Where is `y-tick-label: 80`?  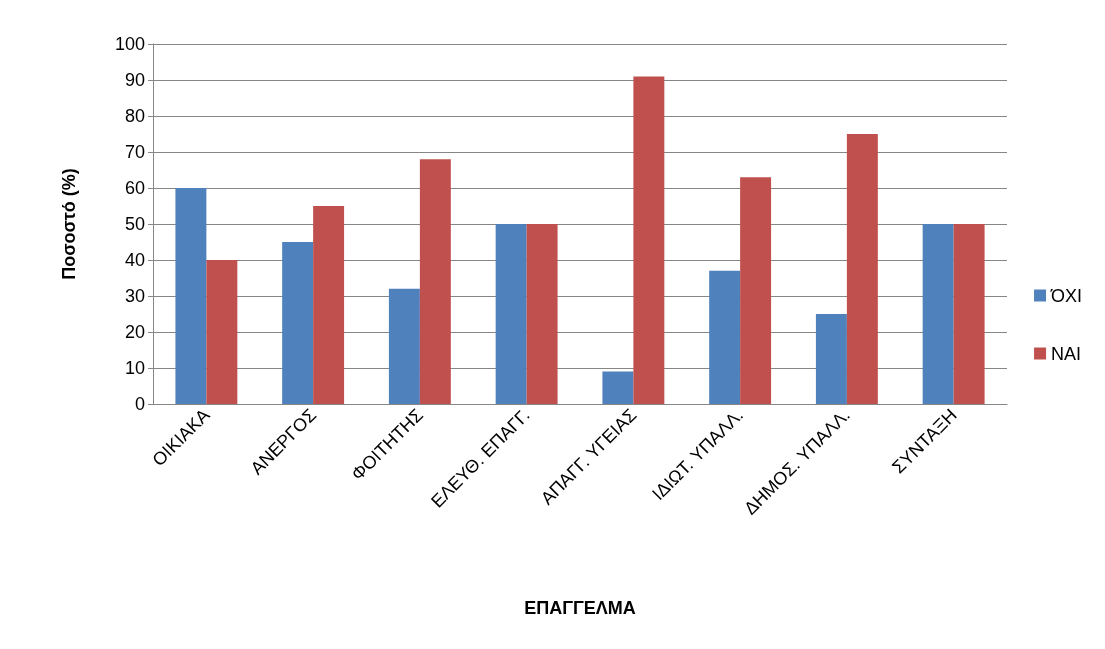
y-tick-label: 80 is located at coordinates (134, 116).